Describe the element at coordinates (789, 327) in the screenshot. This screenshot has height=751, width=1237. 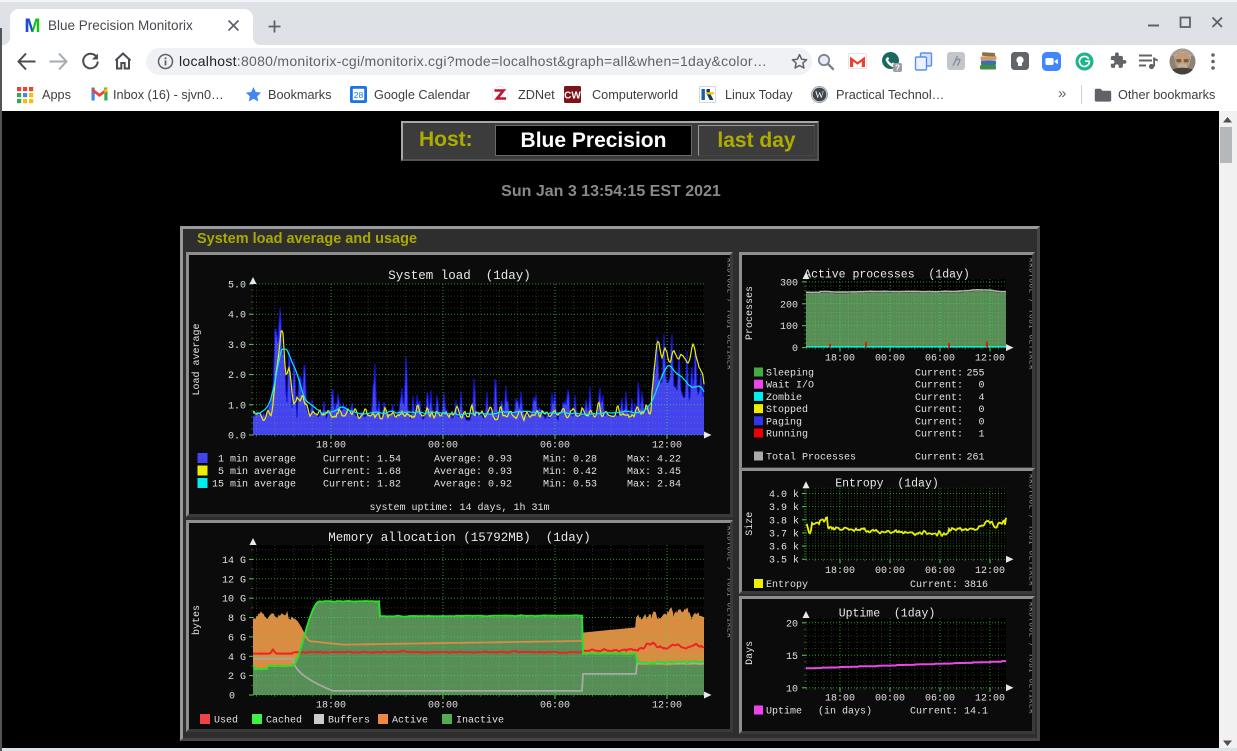
I see `svg-text: 100` at that location.